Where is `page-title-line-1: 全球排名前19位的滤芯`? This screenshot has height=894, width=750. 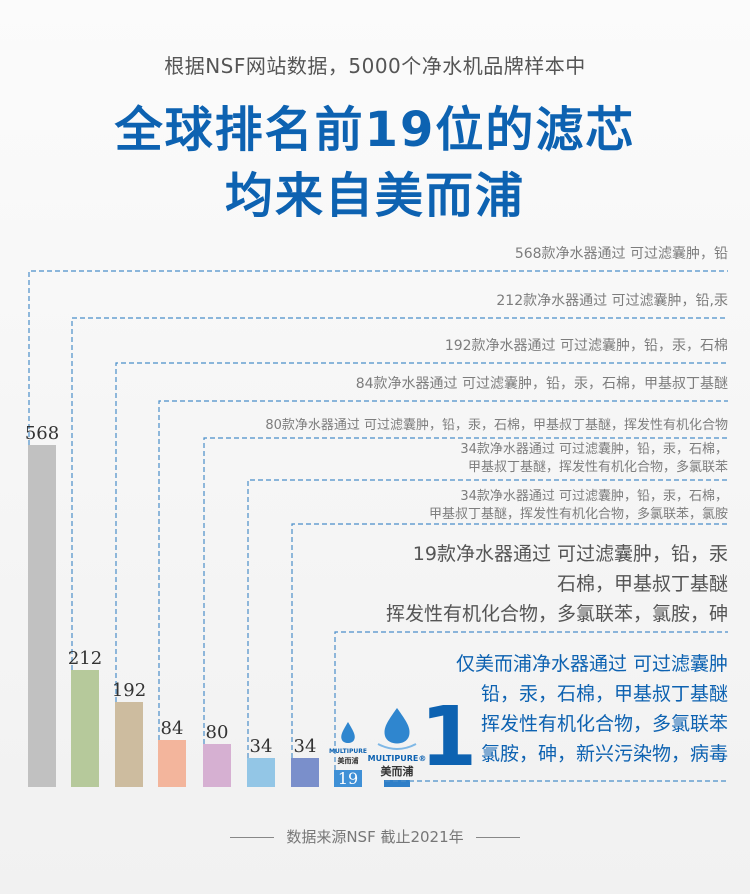 page-title-line-1: 全球排名前19位的滤芯 is located at coordinates (375, 130).